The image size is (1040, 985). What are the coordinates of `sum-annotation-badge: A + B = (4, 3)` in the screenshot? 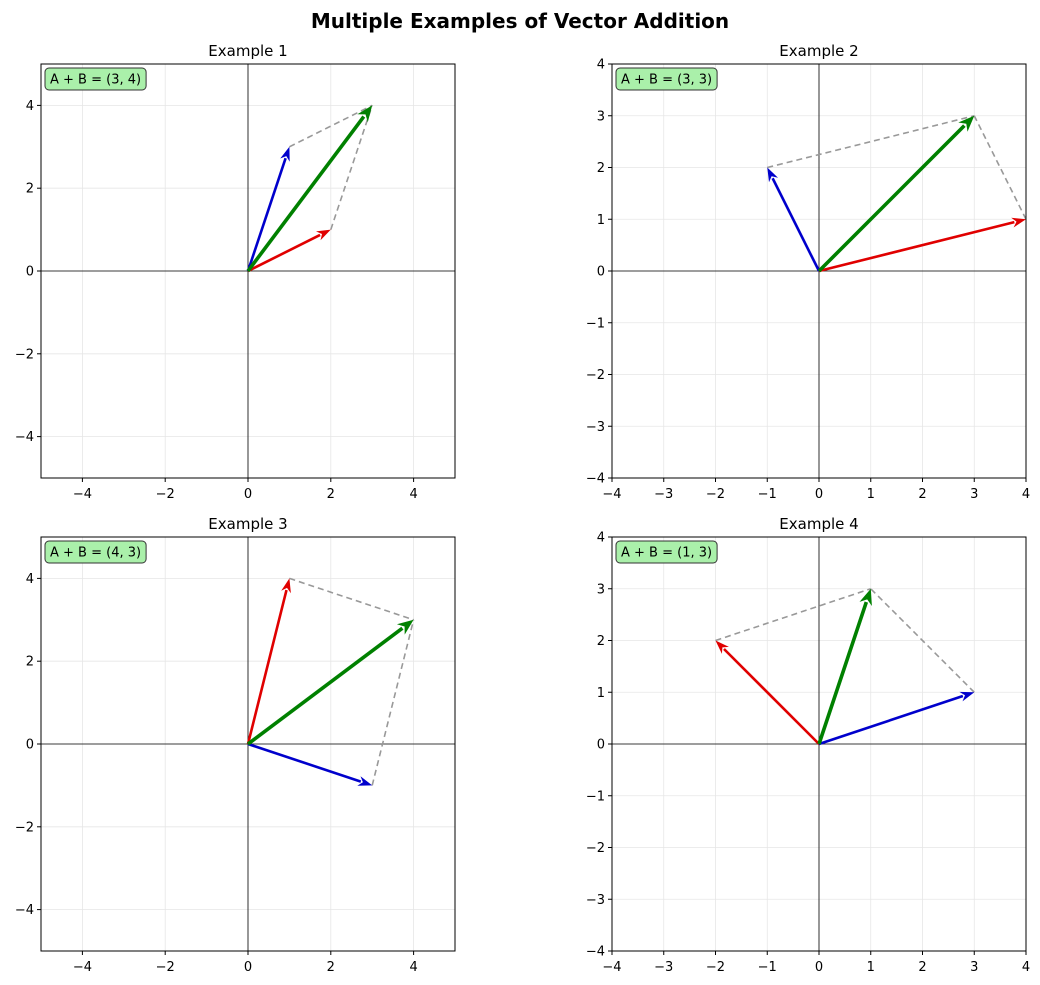 It's located at (95, 552).